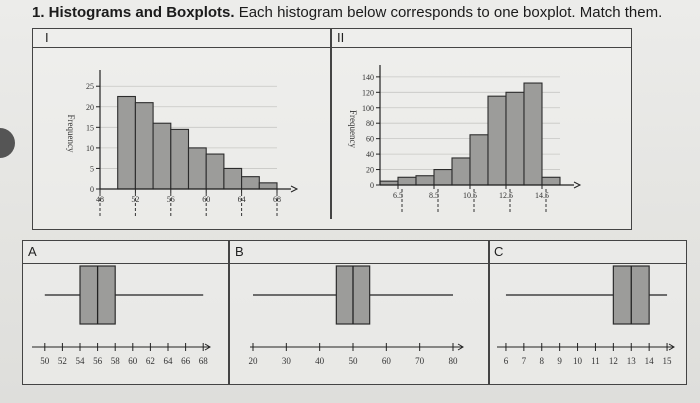  What do you see at coordinates (62, 361) in the screenshot?
I see `boxplot-A-tick-label-1: 52` at bounding box center [62, 361].